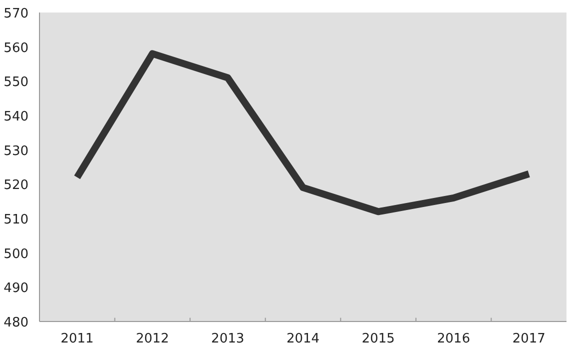 The height and width of the screenshot is (349, 578). What do you see at coordinates (529, 339) in the screenshot?
I see `x-tick-label: 2017` at bounding box center [529, 339].